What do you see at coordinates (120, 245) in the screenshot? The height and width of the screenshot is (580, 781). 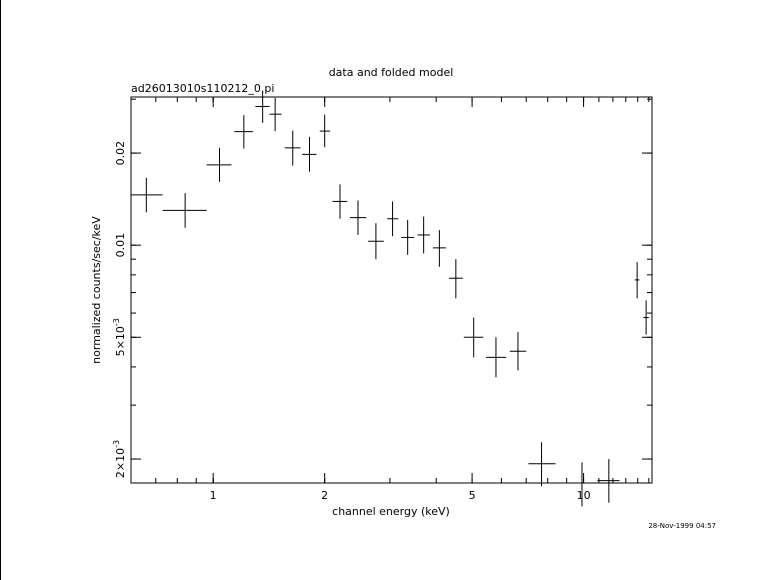 I see `y-tick-label: 0.01` at bounding box center [120, 245].